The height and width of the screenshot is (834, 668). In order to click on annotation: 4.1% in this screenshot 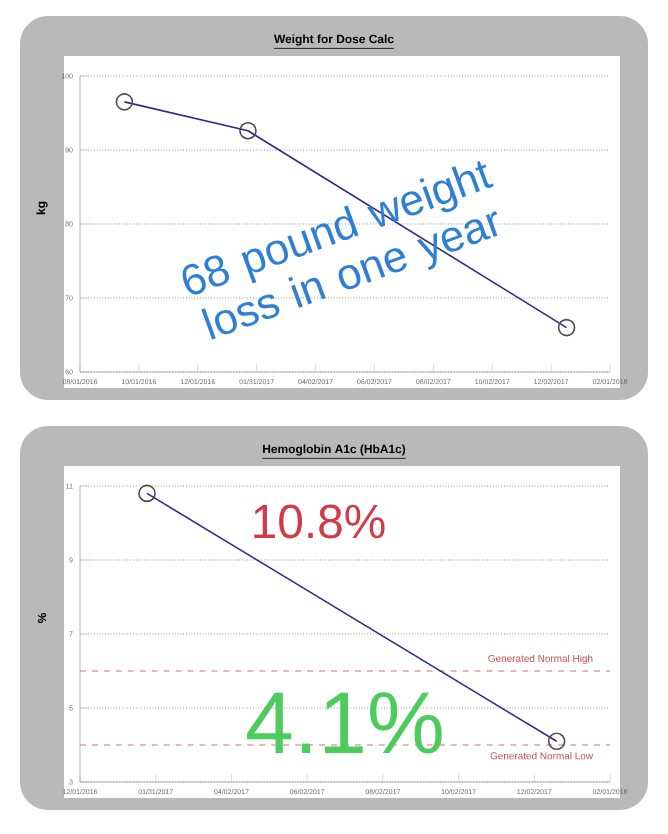, I will do `click(344, 723)`.